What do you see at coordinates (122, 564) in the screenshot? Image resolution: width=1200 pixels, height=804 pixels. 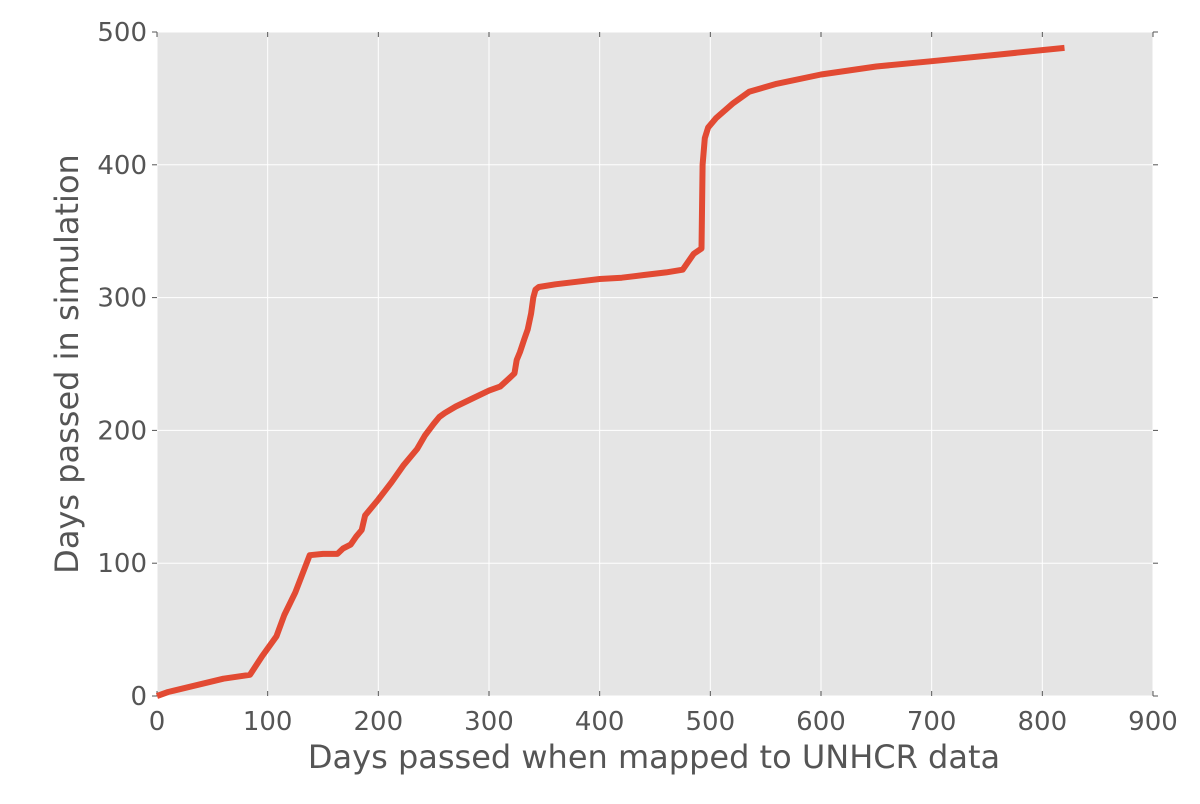 I see `y-tick-label: 100` at bounding box center [122, 564].